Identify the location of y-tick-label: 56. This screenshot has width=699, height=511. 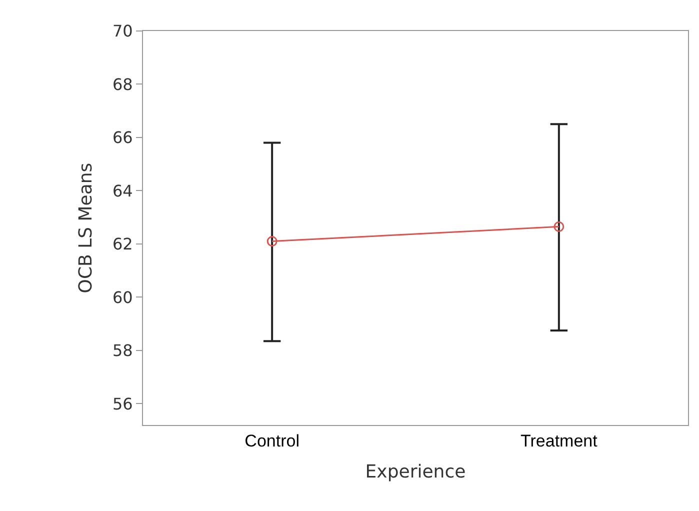
(122, 404).